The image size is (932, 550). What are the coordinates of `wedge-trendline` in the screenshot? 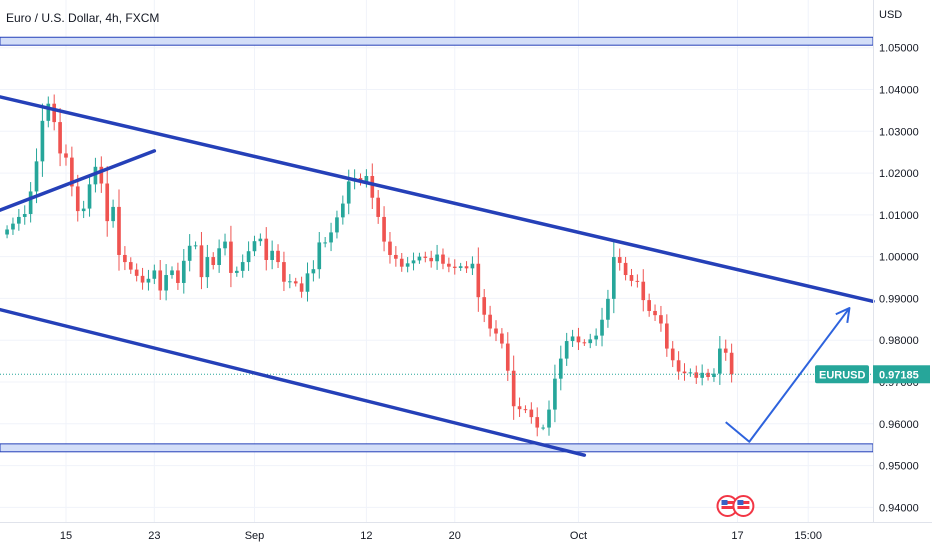 It's located at (78, 180).